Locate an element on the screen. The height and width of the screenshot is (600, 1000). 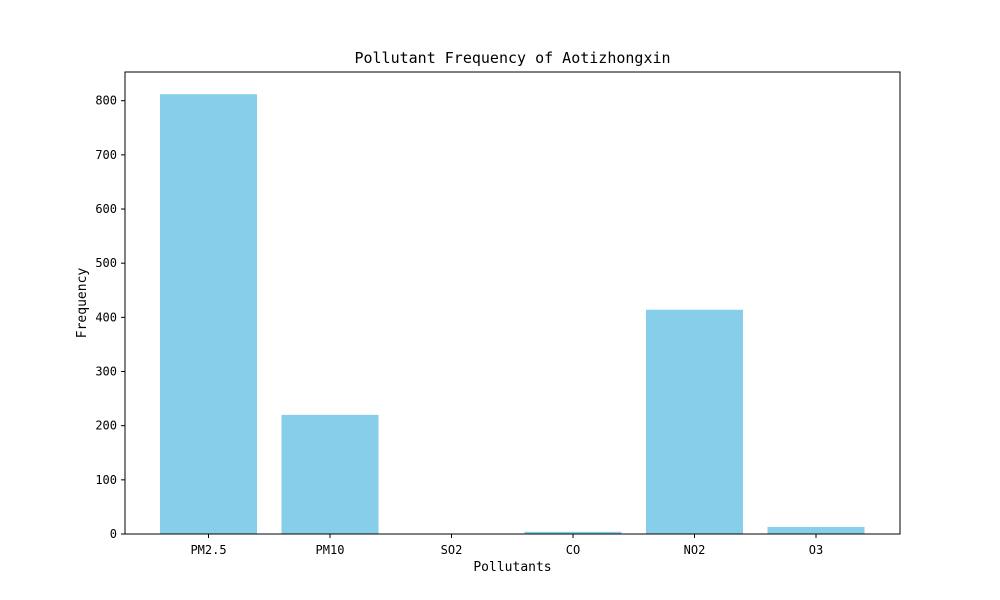
x-tick-label: SO2 is located at coordinates (452, 550).